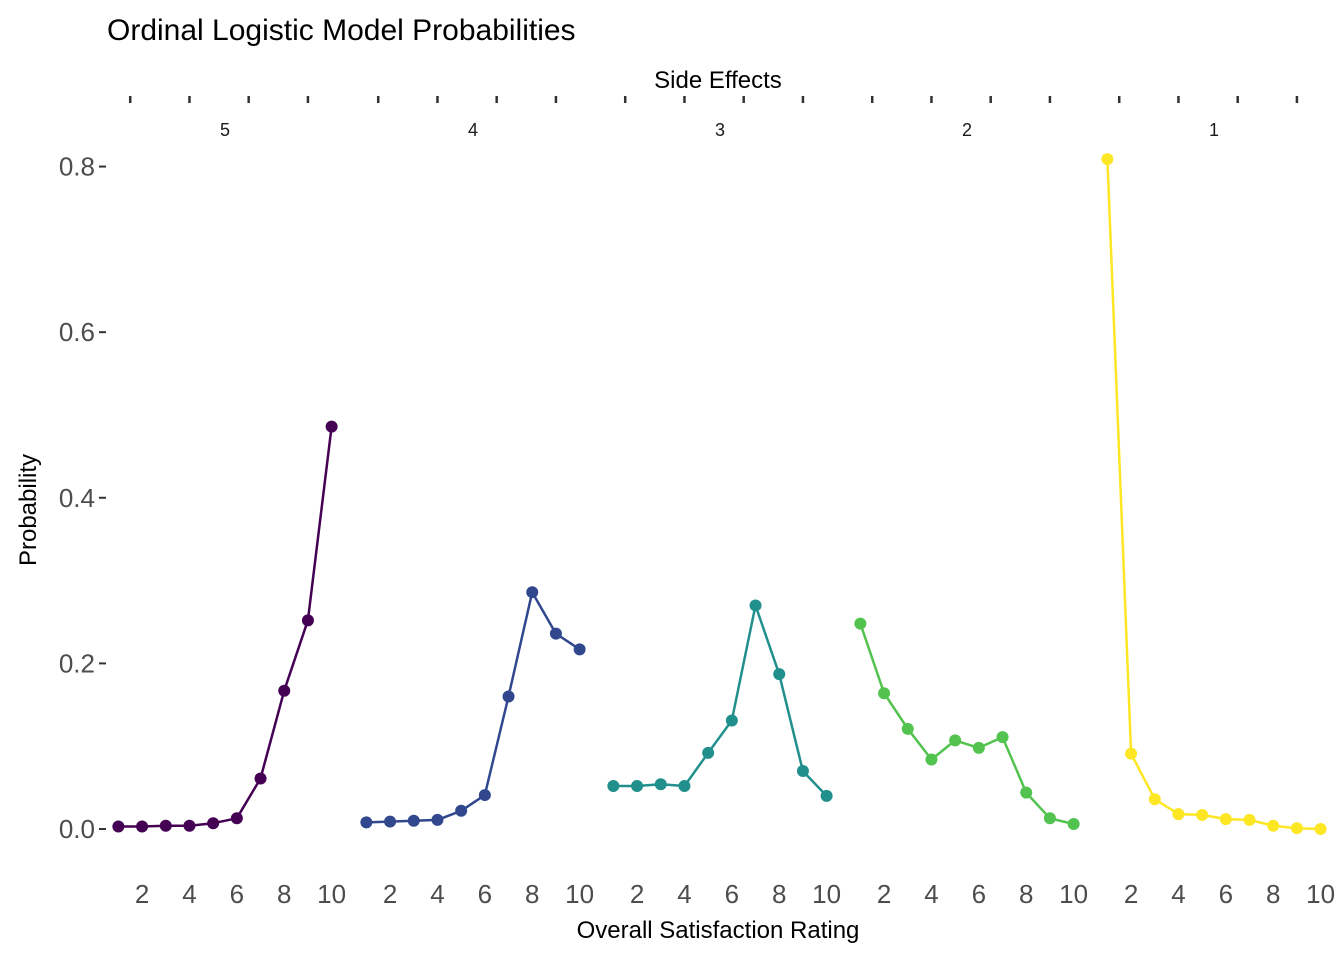 The height and width of the screenshot is (960, 1344). Describe the element at coordinates (77, 663) in the screenshot. I see `y-tick-label: 0.2` at that location.